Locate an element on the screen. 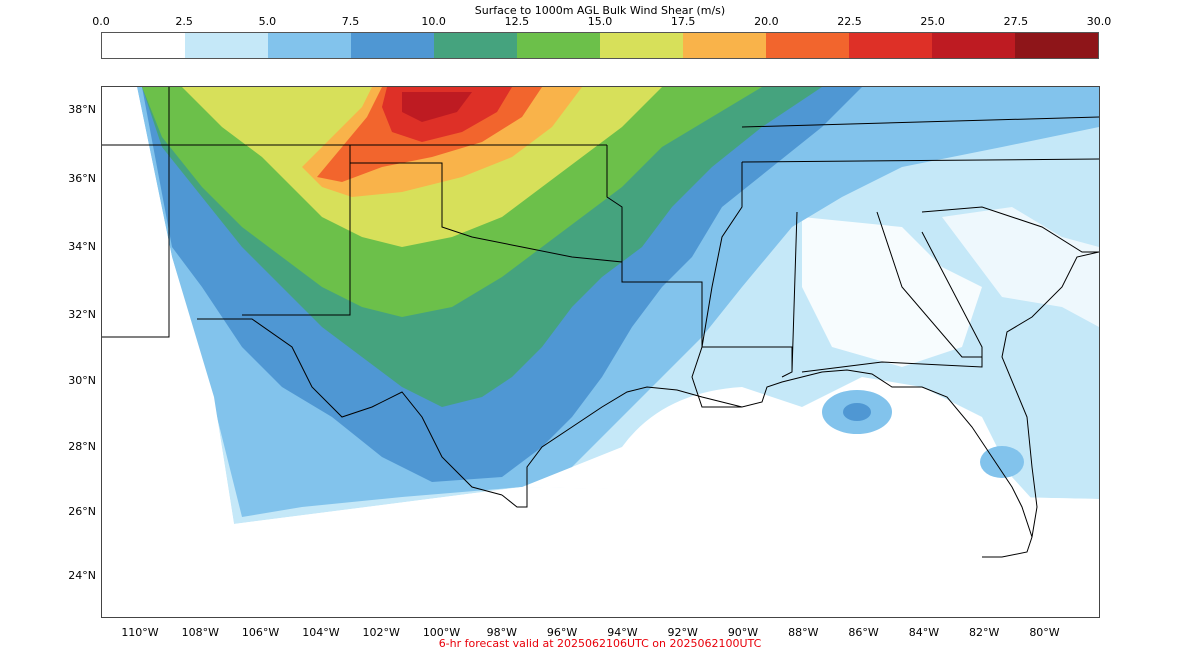  border-ok-panhandle is located at coordinates (296, 230).